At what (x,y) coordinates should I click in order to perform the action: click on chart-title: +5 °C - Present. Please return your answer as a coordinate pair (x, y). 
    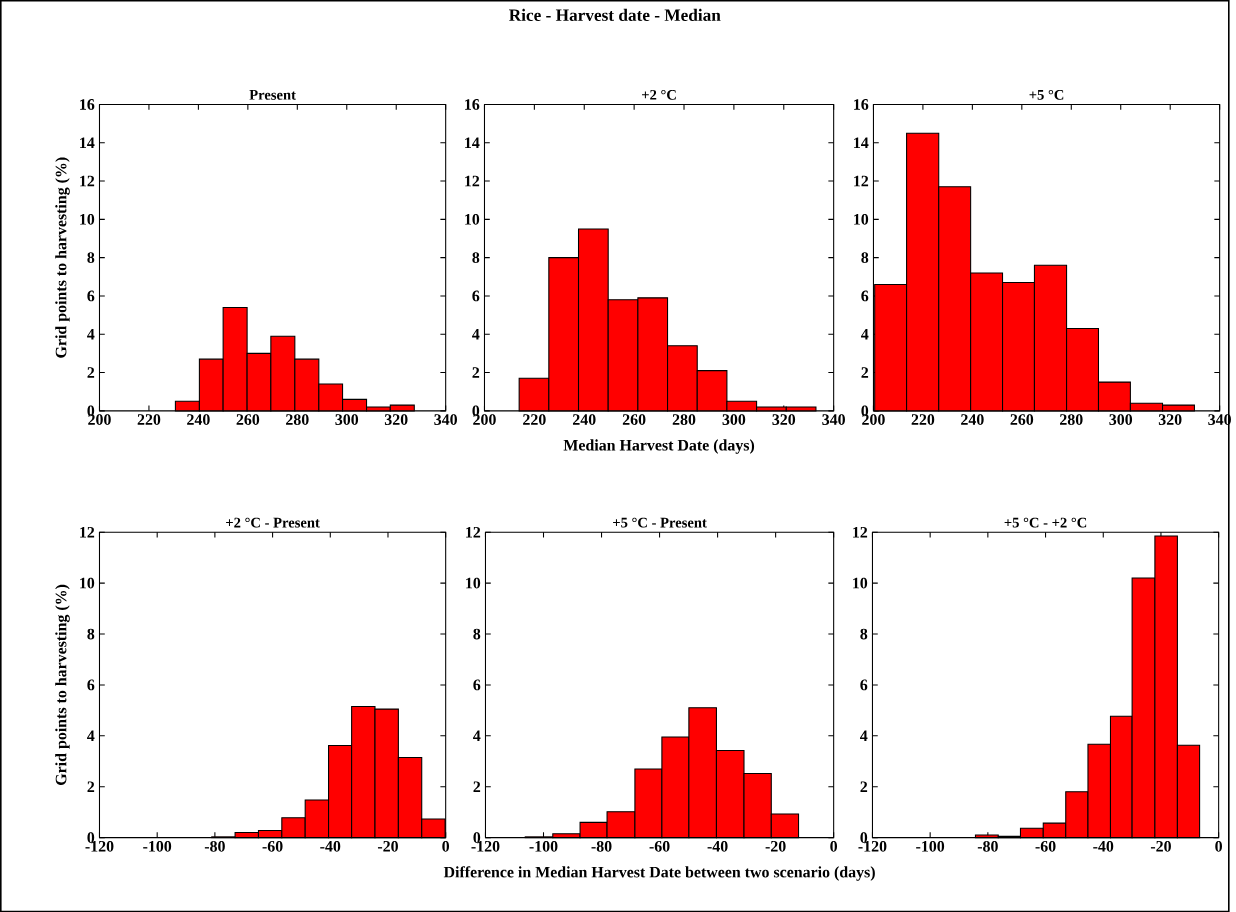
    Looking at the image, I should click on (660, 522).